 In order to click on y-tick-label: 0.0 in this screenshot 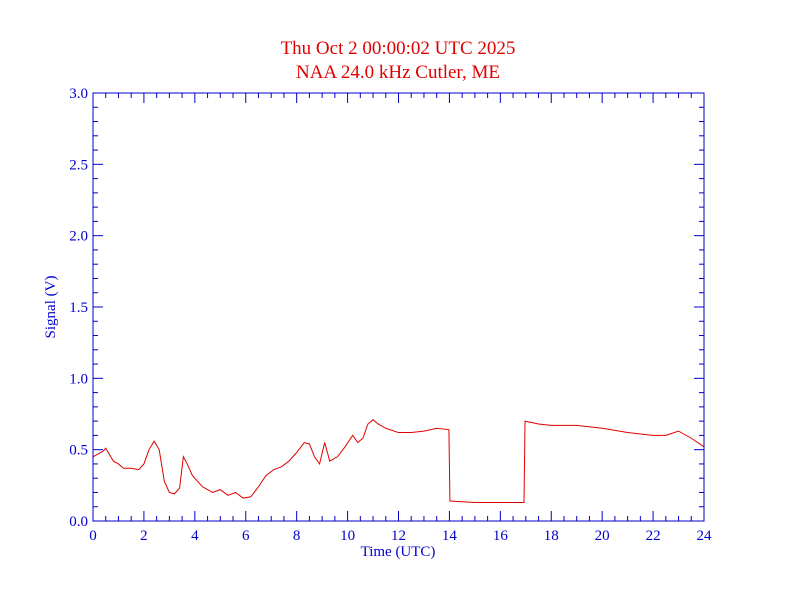, I will do `click(78, 522)`.